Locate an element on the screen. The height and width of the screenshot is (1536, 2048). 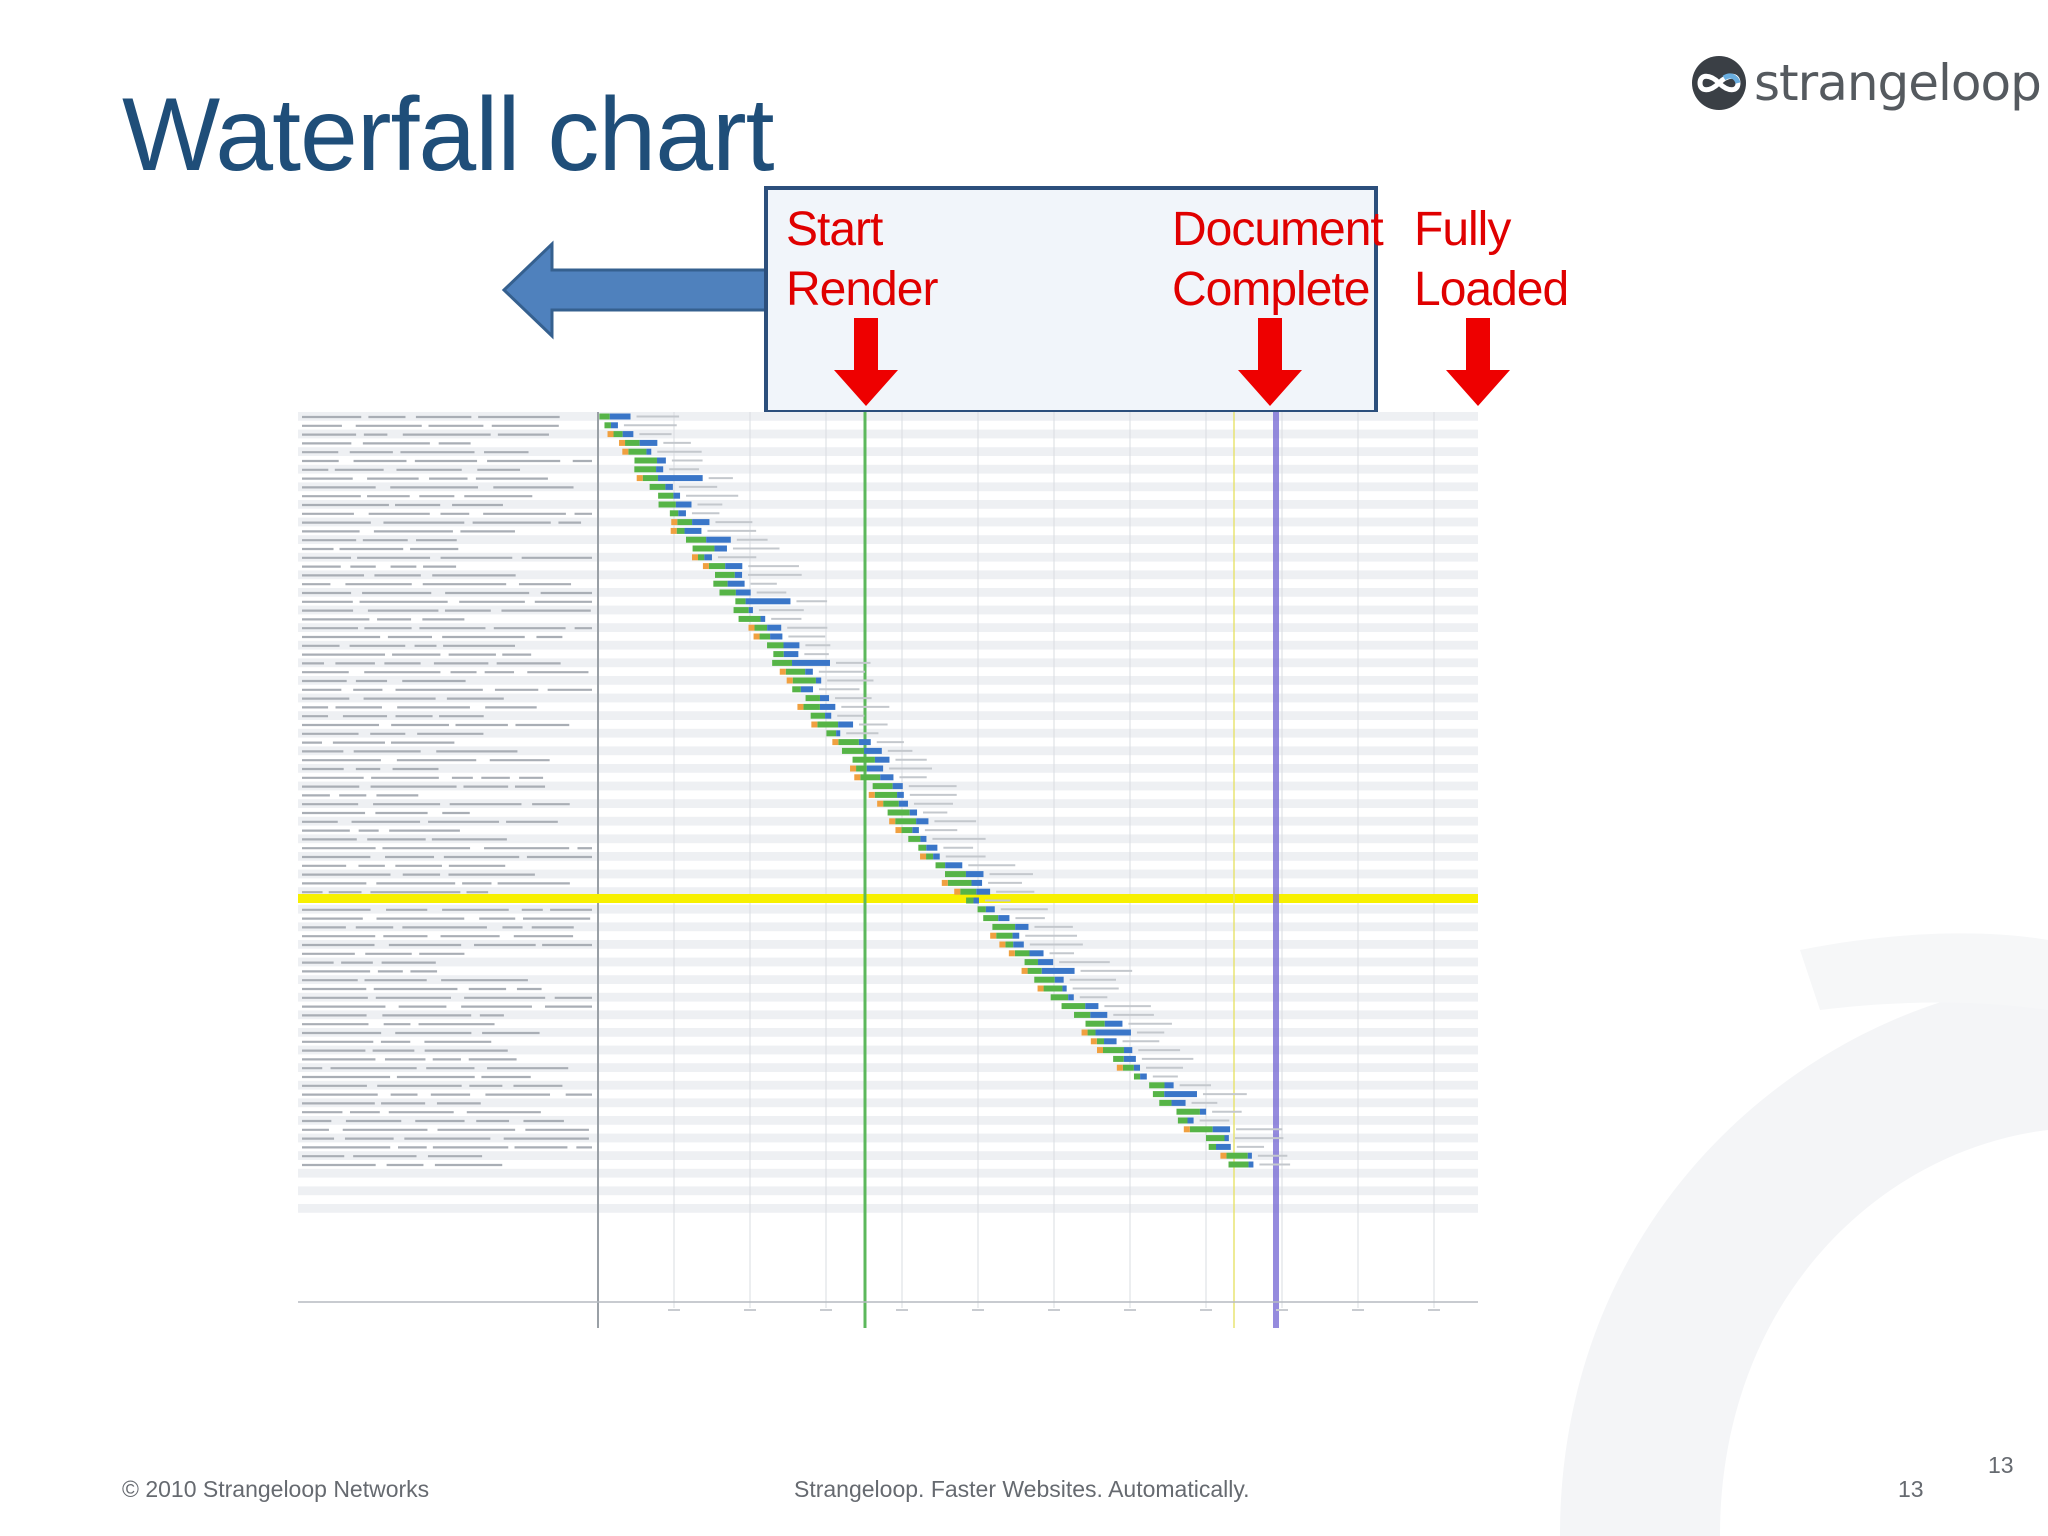
document-complete-label: Document Complete is located at coordinates (1278, 259).